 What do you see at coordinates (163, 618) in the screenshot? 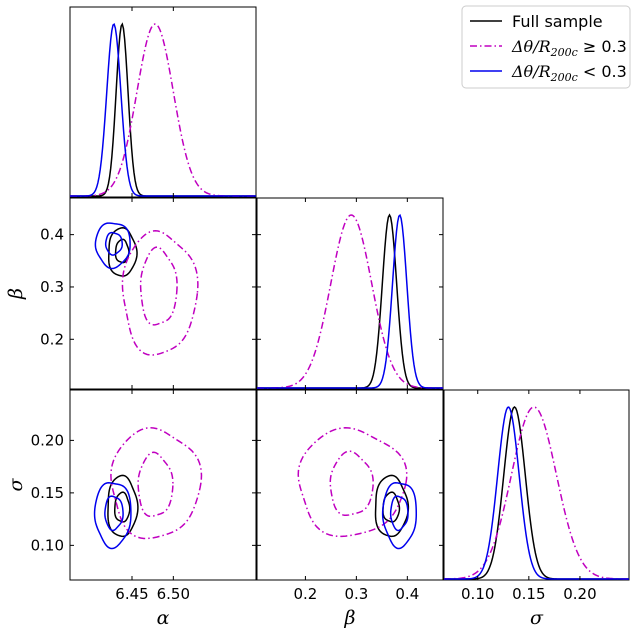
I see `xaxis-label-alpha: α` at bounding box center [163, 618].